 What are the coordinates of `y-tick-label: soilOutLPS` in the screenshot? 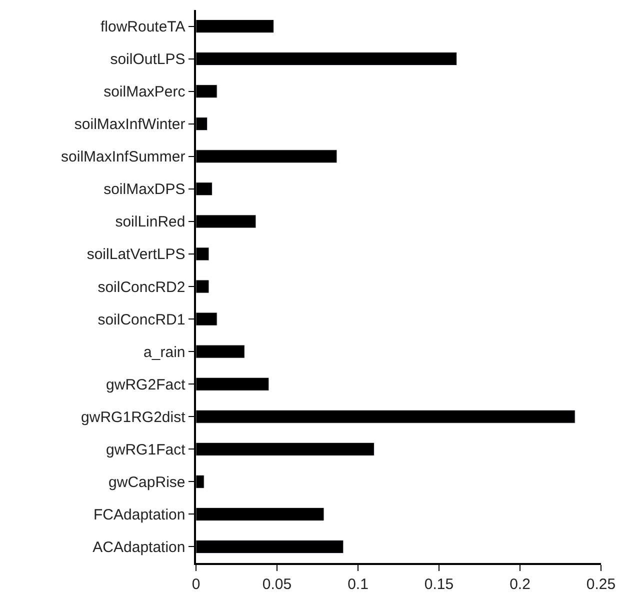 It's located at (148, 59).